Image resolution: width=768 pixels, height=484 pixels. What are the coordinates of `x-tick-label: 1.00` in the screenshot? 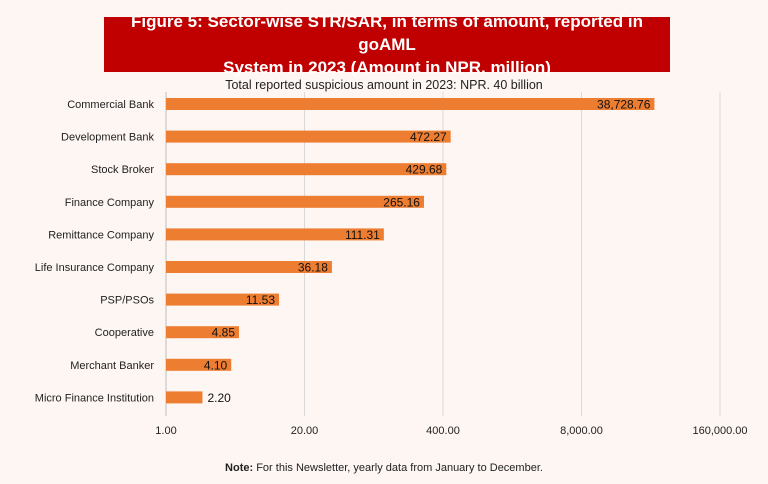 It's located at (165, 431).